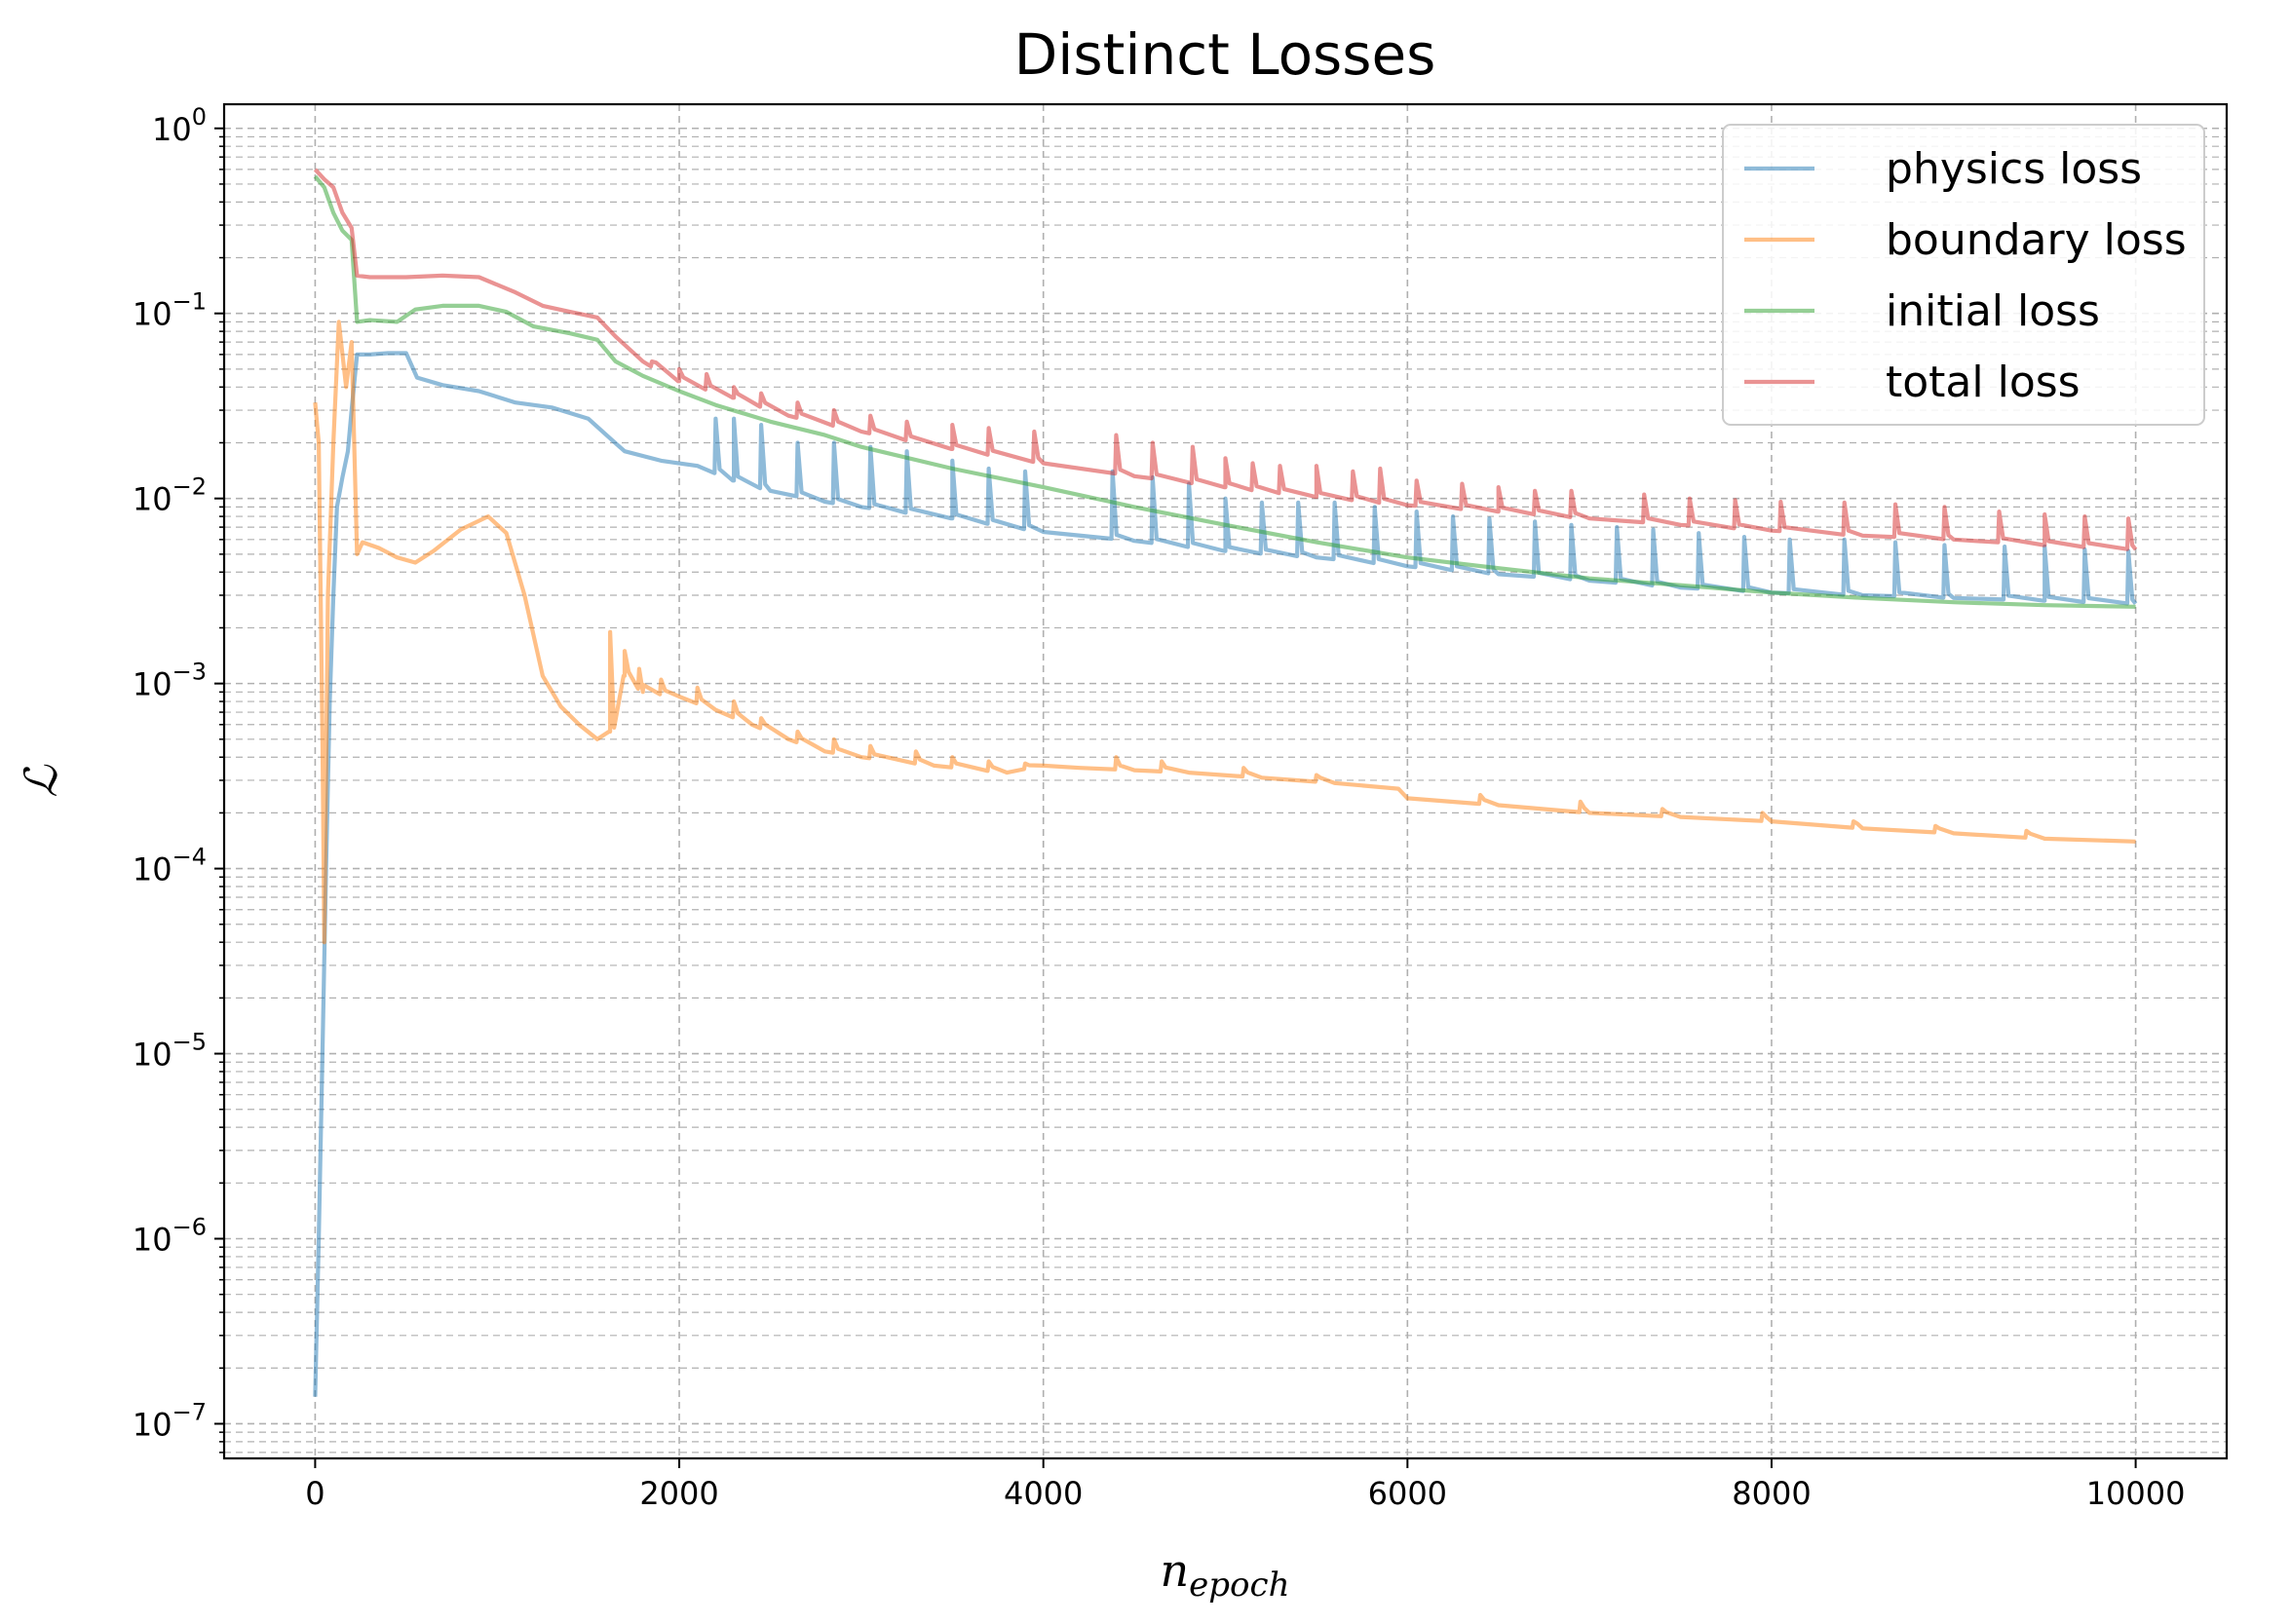 The width and height of the screenshot is (2291, 1624). Describe the element at coordinates (315, 1493) in the screenshot. I see `x-tick-label: 0` at that location.